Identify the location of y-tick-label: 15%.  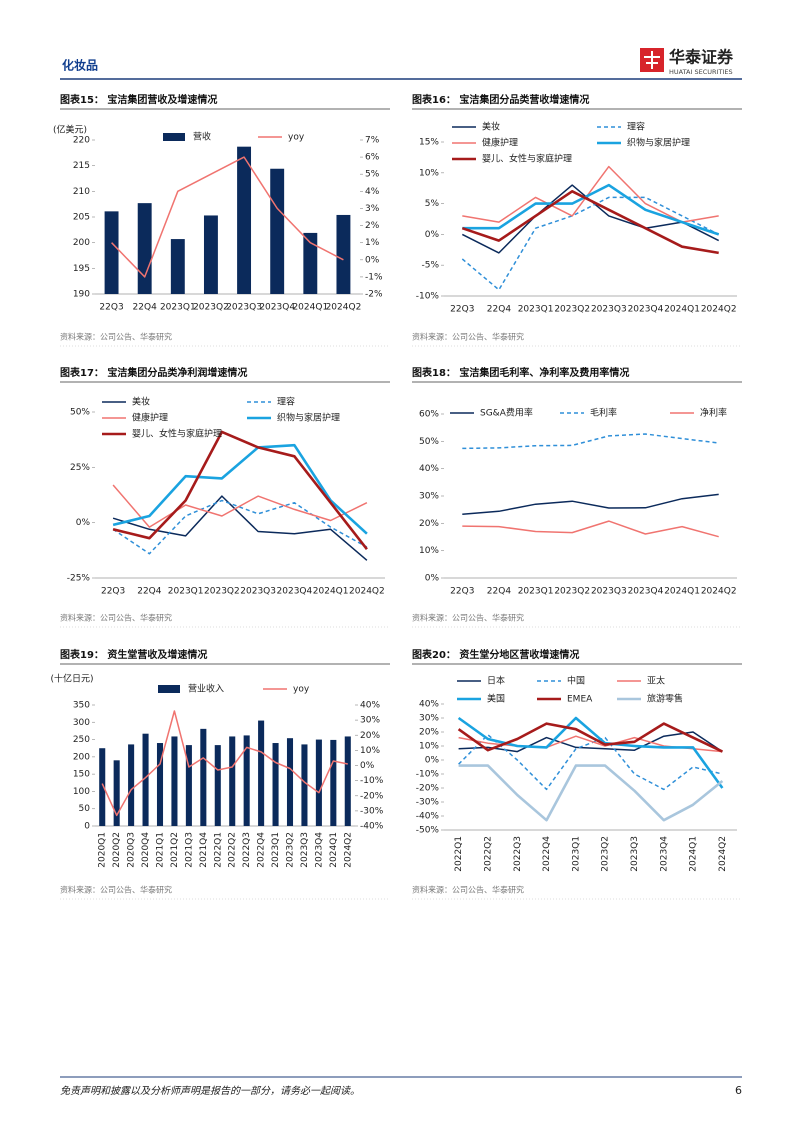
(429, 143).